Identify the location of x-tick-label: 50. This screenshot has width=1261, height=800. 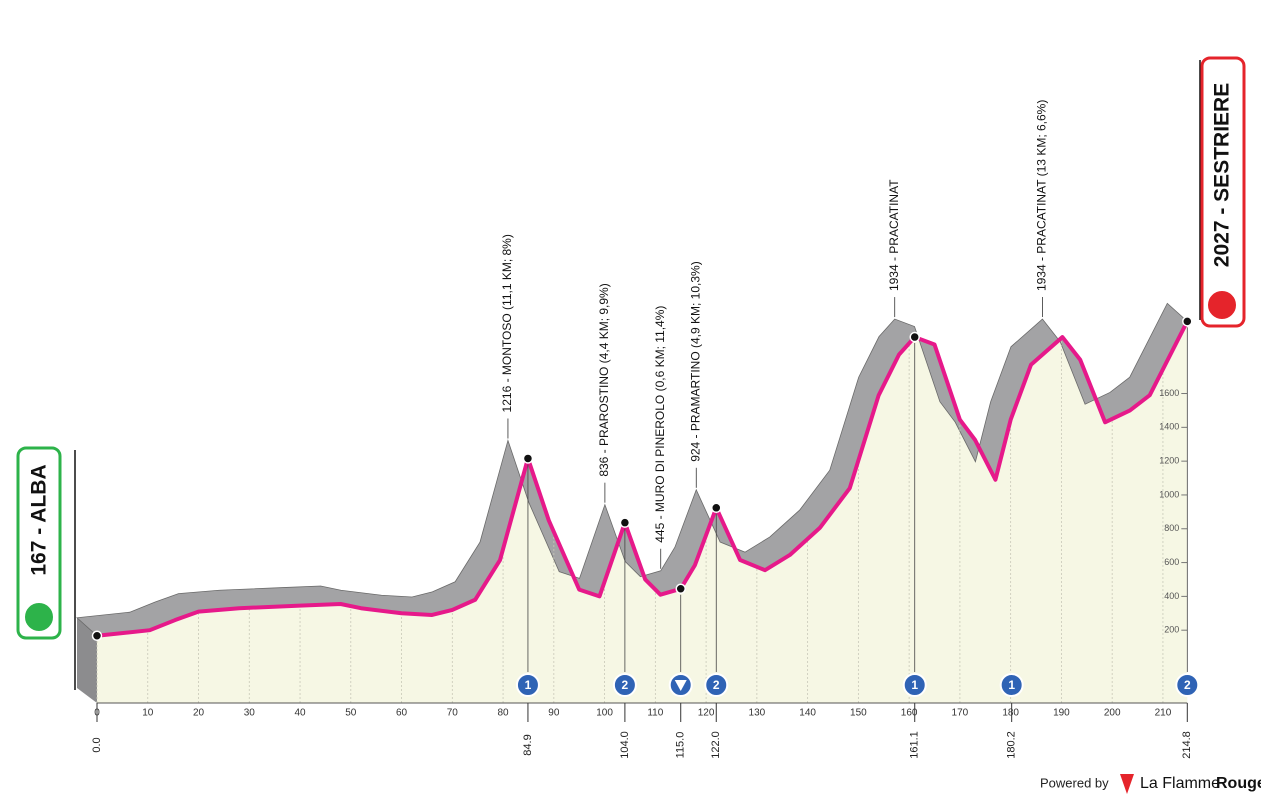
(351, 713).